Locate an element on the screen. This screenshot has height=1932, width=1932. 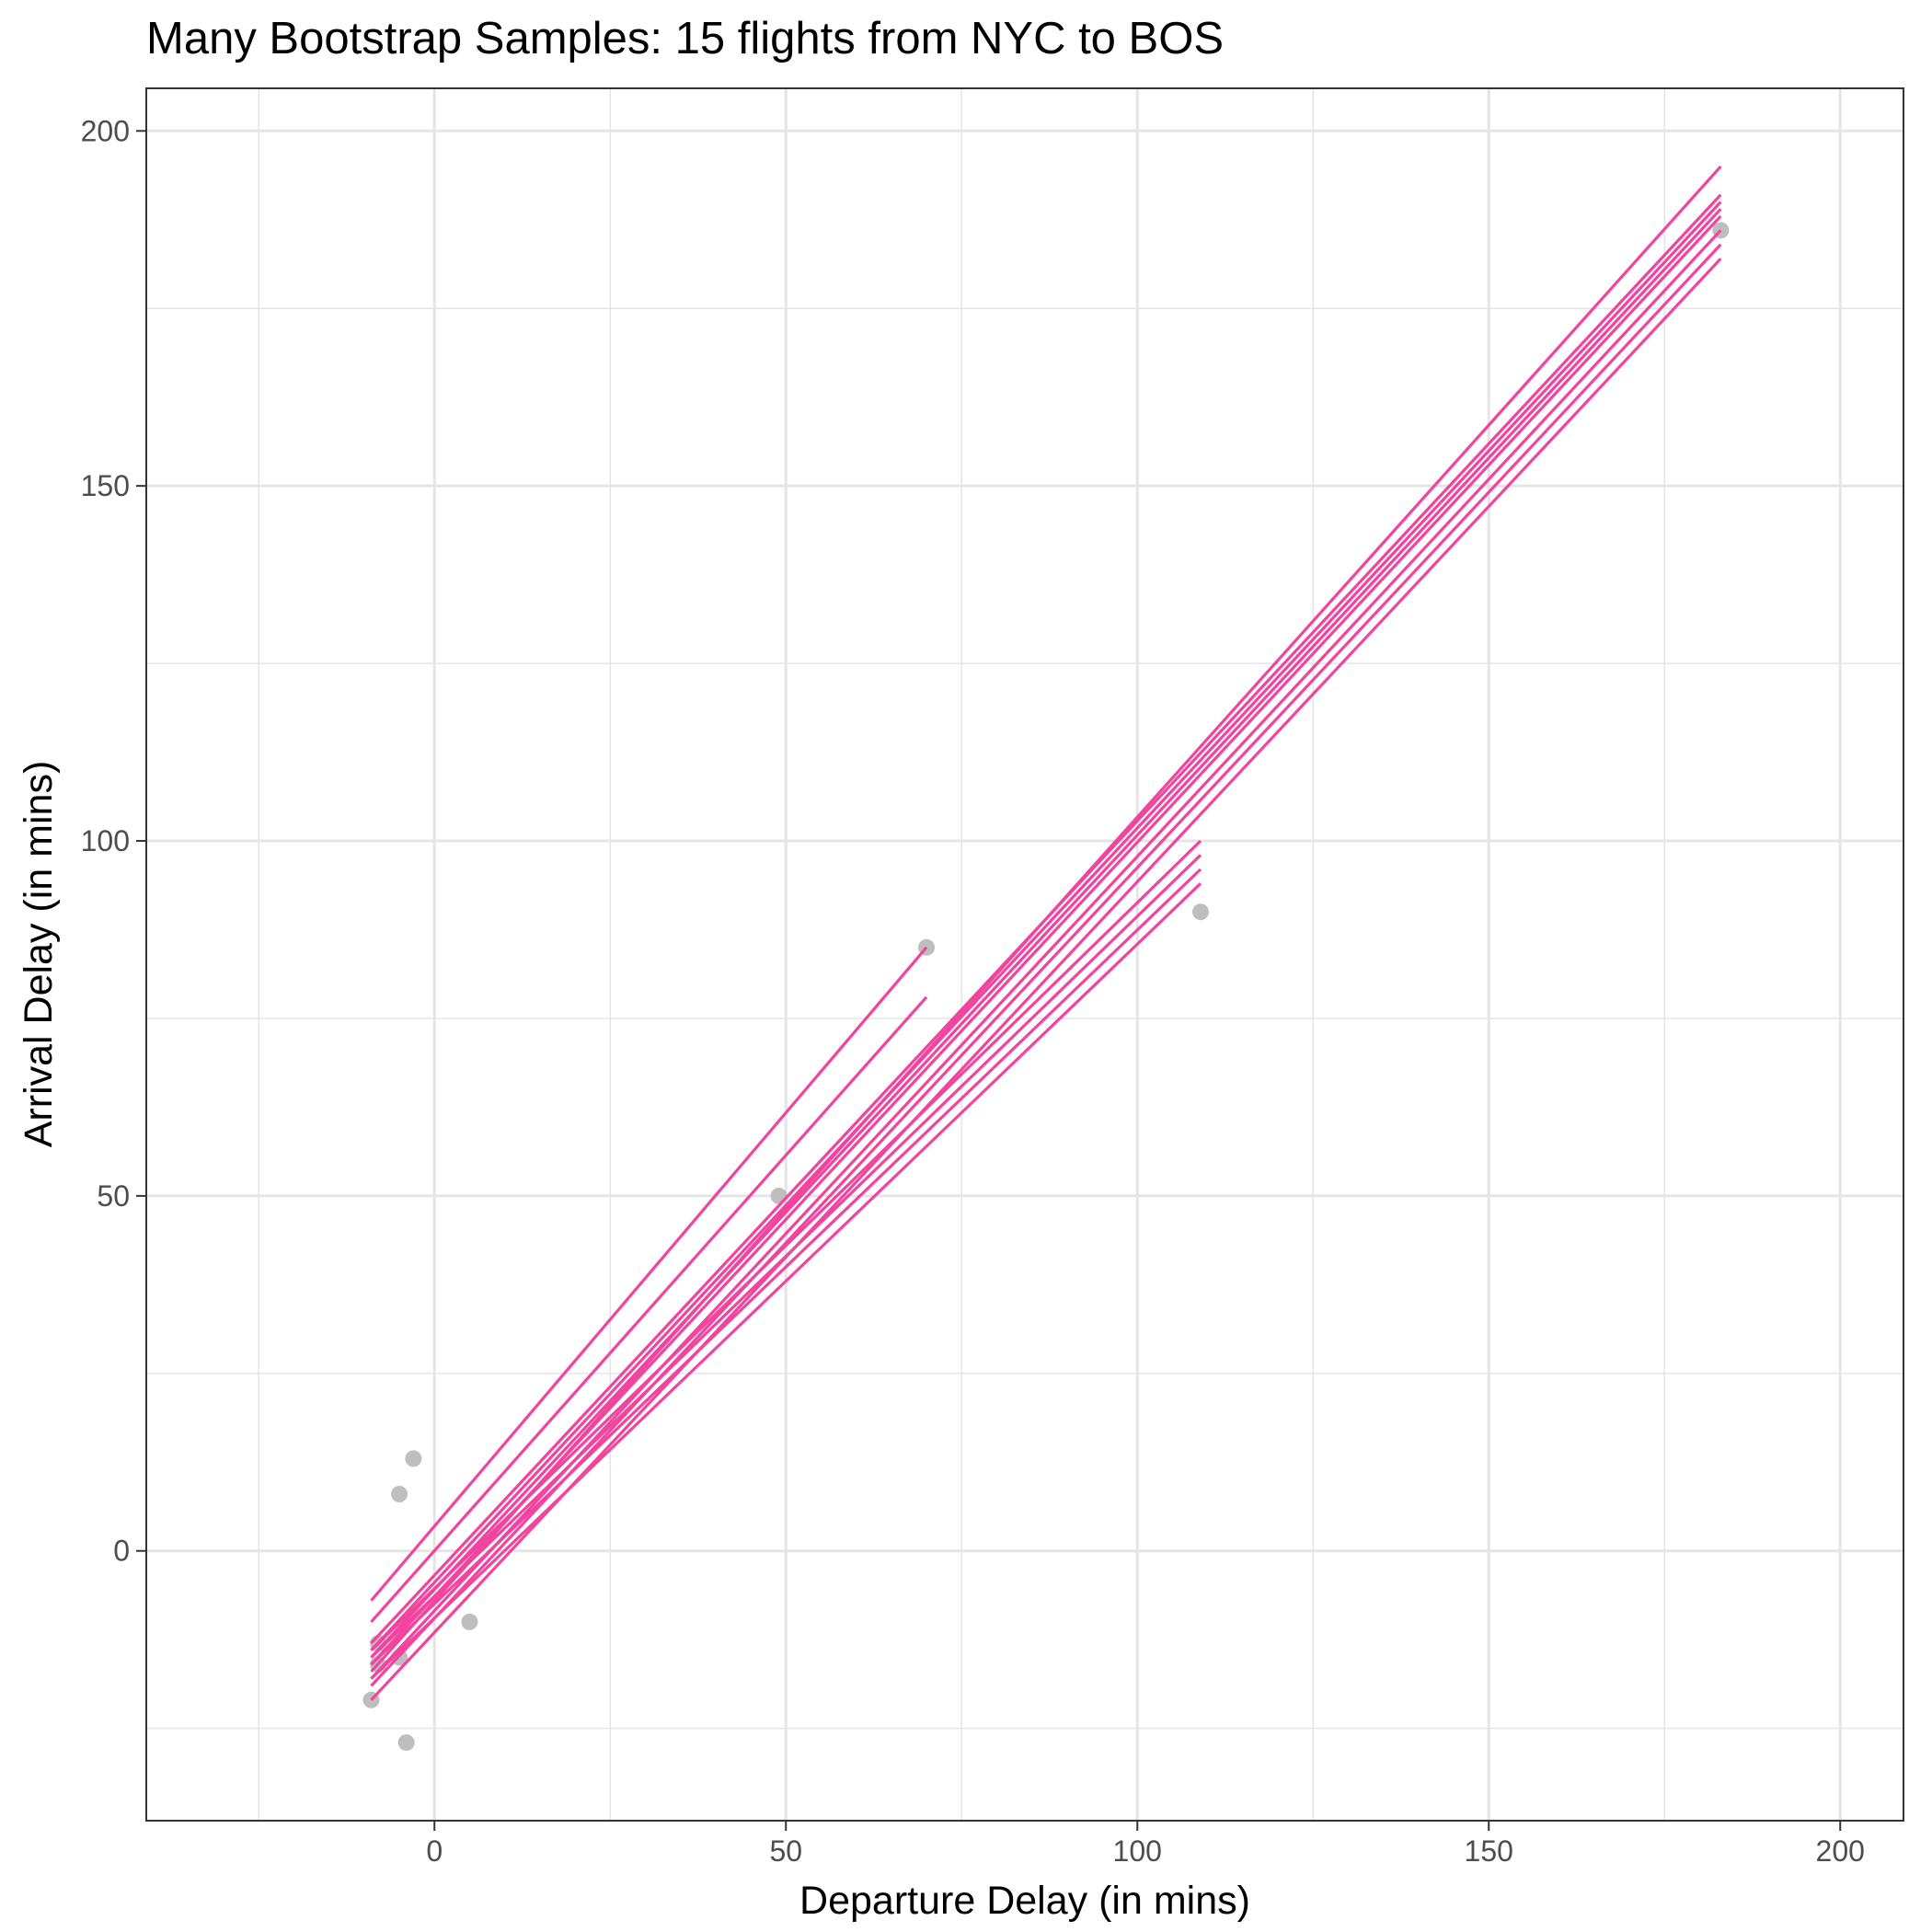
x-axis-title: Departure Delay (in mins) is located at coordinates (1024, 1901).